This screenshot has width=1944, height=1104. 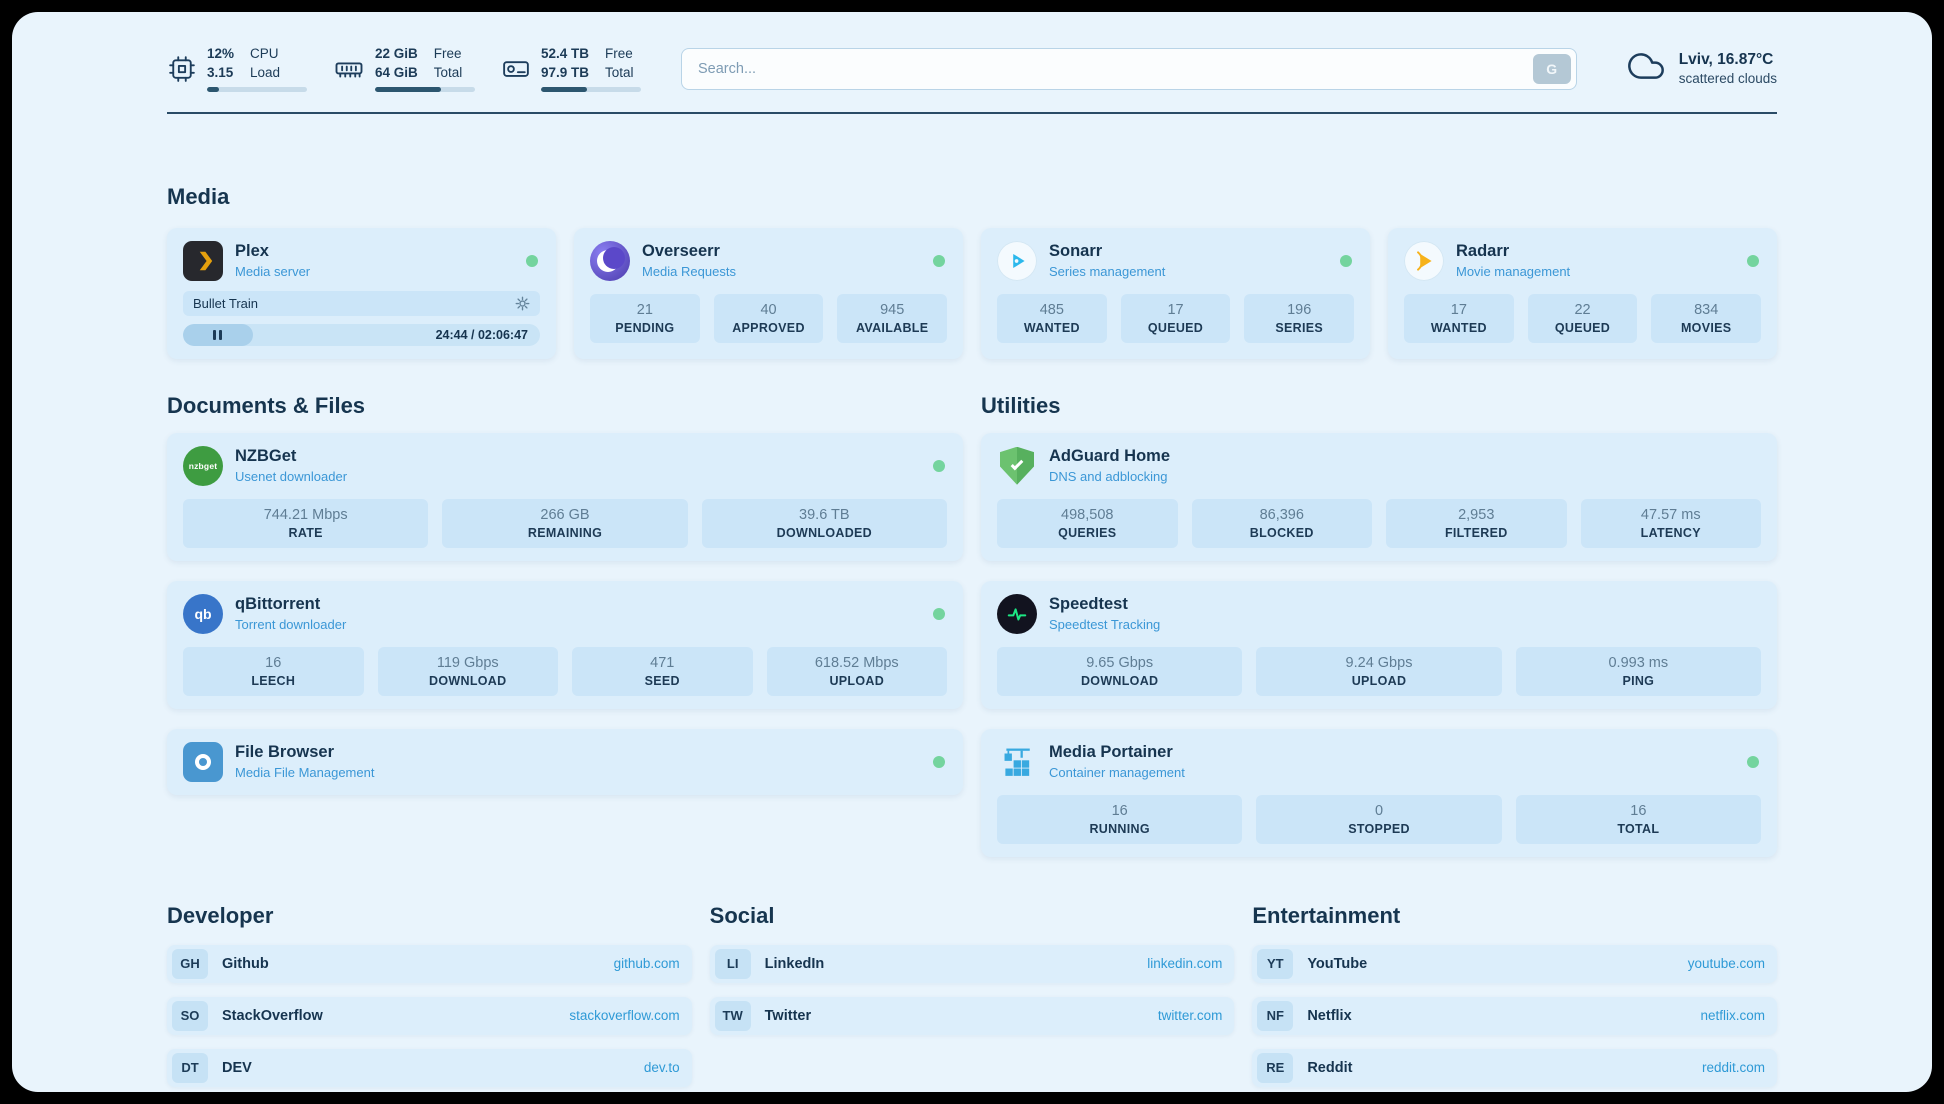 What do you see at coordinates (972, 112) in the screenshot?
I see `header-divider` at bounding box center [972, 112].